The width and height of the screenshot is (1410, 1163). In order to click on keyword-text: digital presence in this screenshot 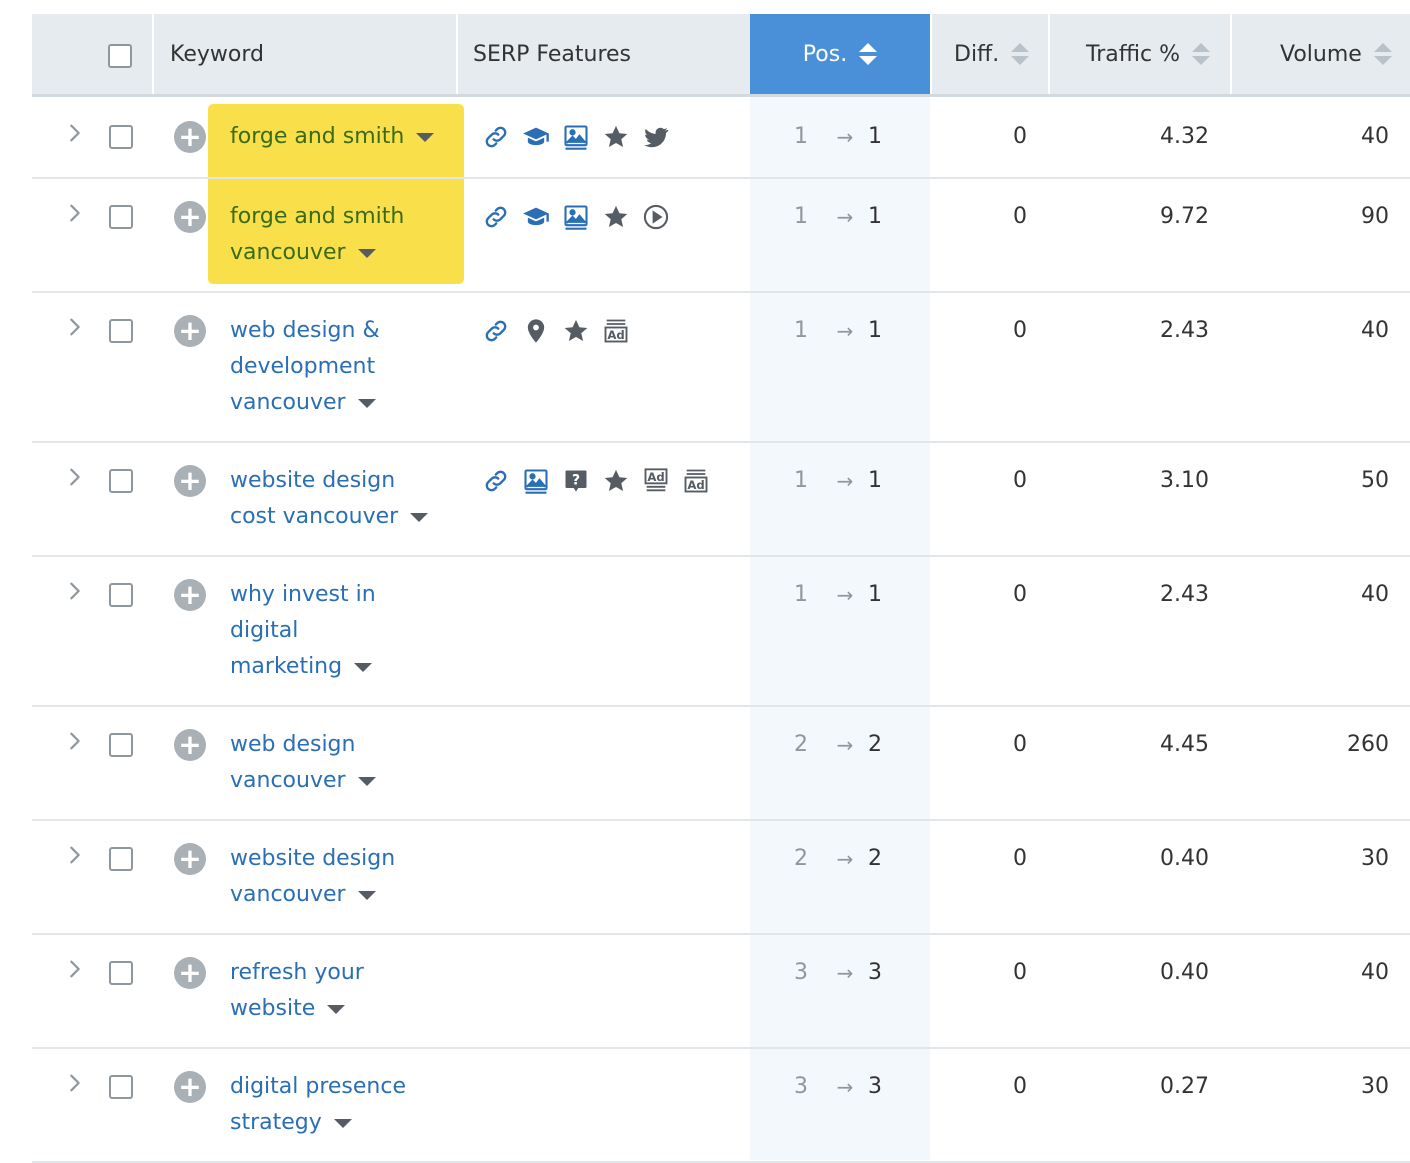, I will do `click(318, 1086)`.